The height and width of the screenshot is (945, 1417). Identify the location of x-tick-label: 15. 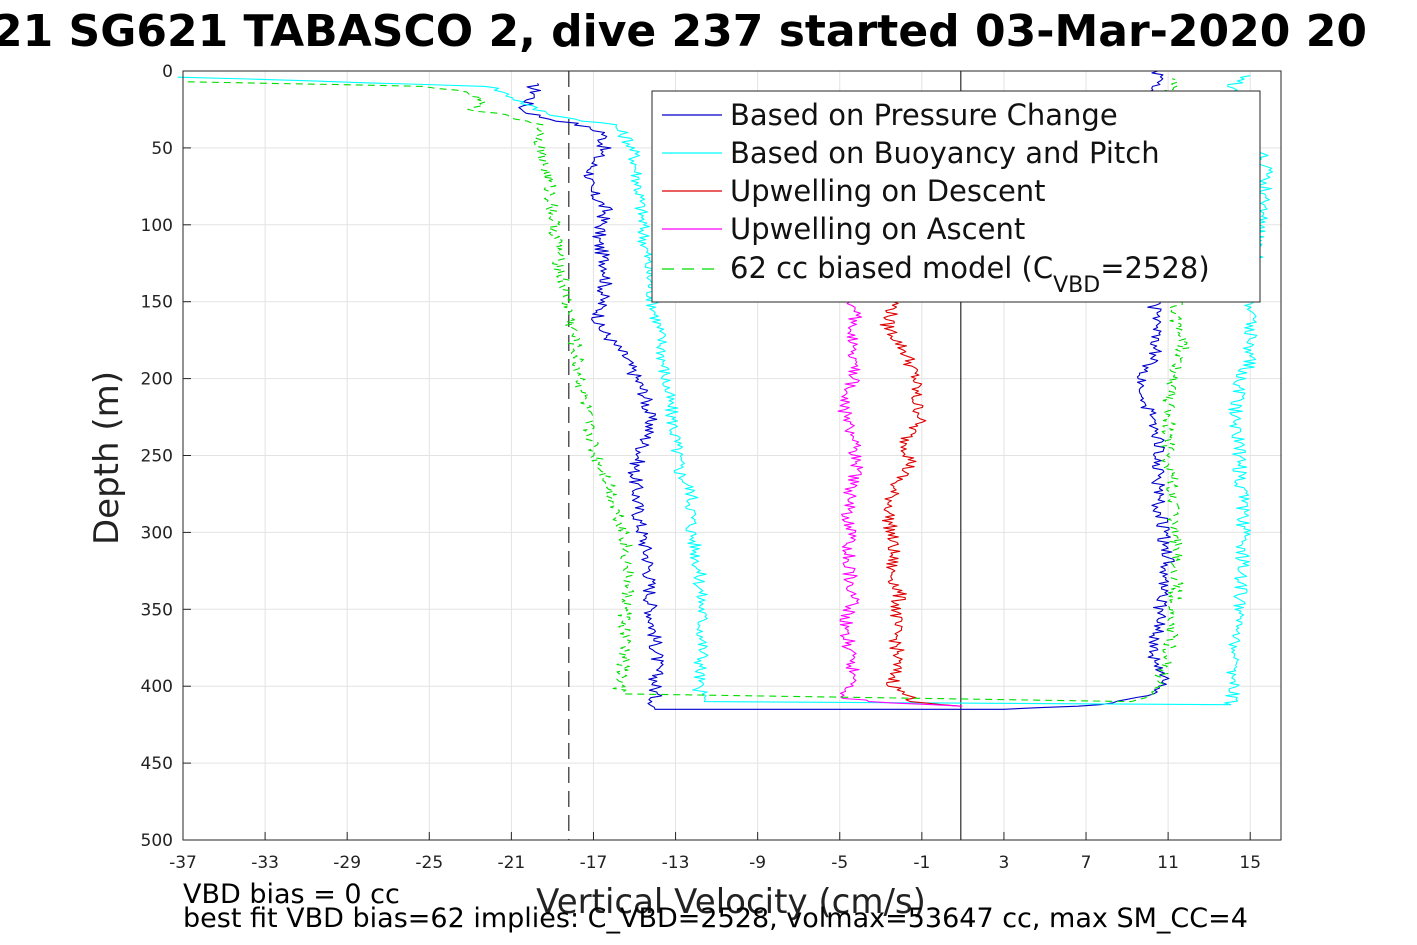
(1250, 863).